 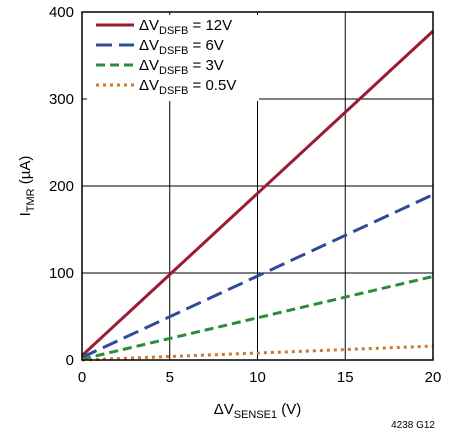 I want to click on x-tick-labels: 0 5 10 15 20, so click(x=260, y=377).